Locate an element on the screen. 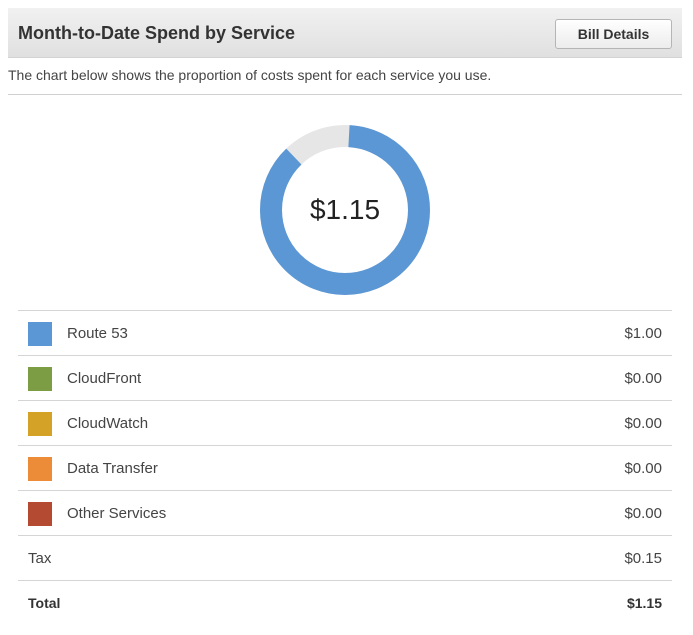 The width and height of the screenshot is (693, 635). service-row-data-transfer: Data Transfer $0.00 is located at coordinates (345, 468).